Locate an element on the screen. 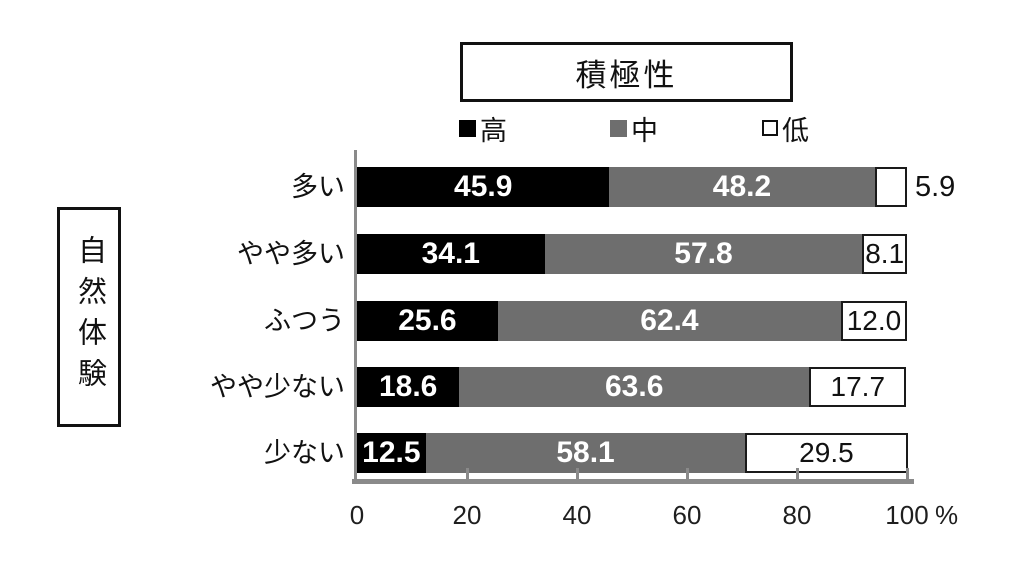 The height and width of the screenshot is (575, 1024). x-axis-tick-label: 100 is located at coordinates (907, 515).